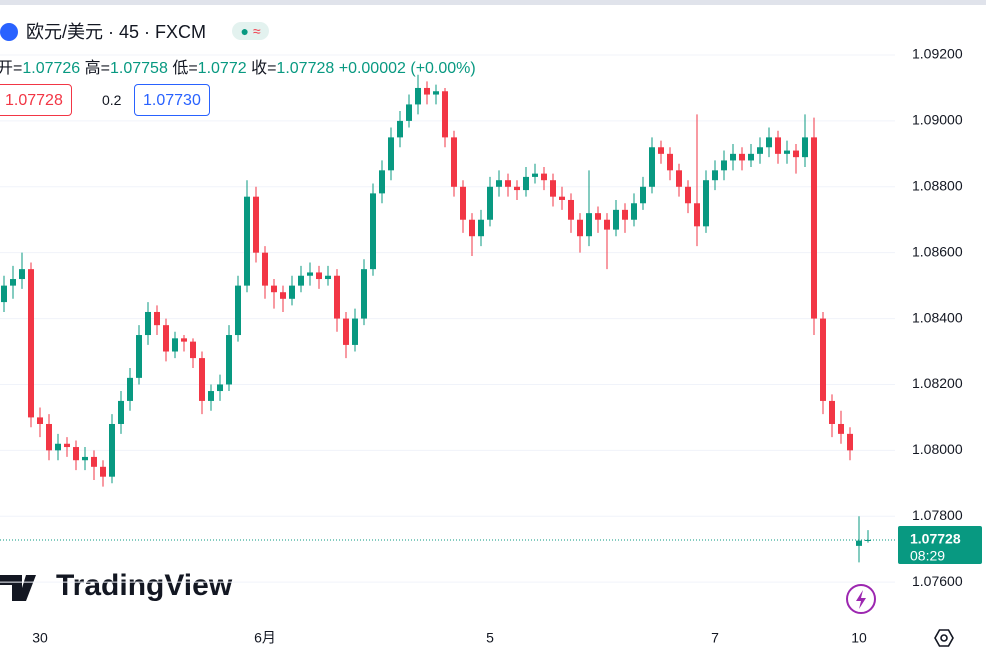 The width and height of the screenshot is (986, 653). I want to click on x-tick-label: 30, so click(40, 638).